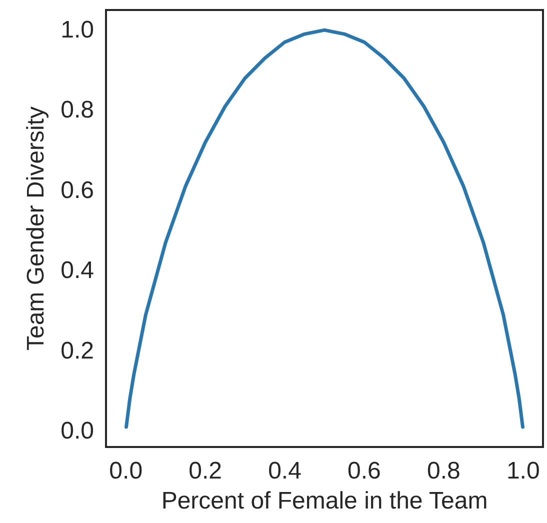  Describe the element at coordinates (443, 471) in the screenshot. I see `x-tick-label: 0.8` at that location.